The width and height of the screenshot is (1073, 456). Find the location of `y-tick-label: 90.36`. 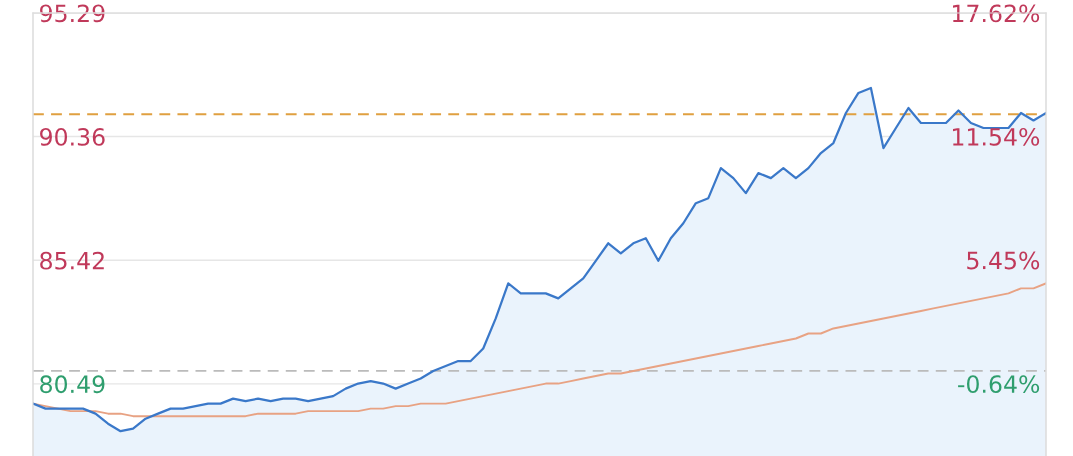

y-tick-label: 90.36 is located at coordinates (72, 136).